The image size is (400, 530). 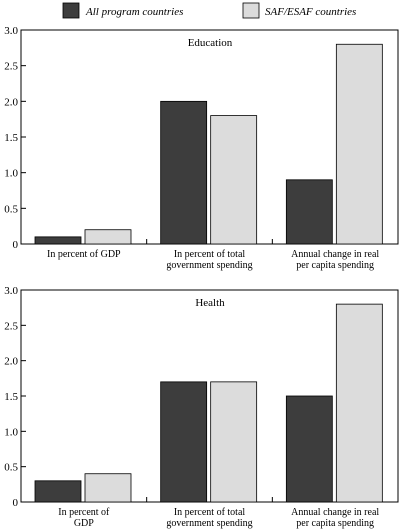 What do you see at coordinates (84, 523) in the screenshot?
I see `category-label: GDP` at bounding box center [84, 523].